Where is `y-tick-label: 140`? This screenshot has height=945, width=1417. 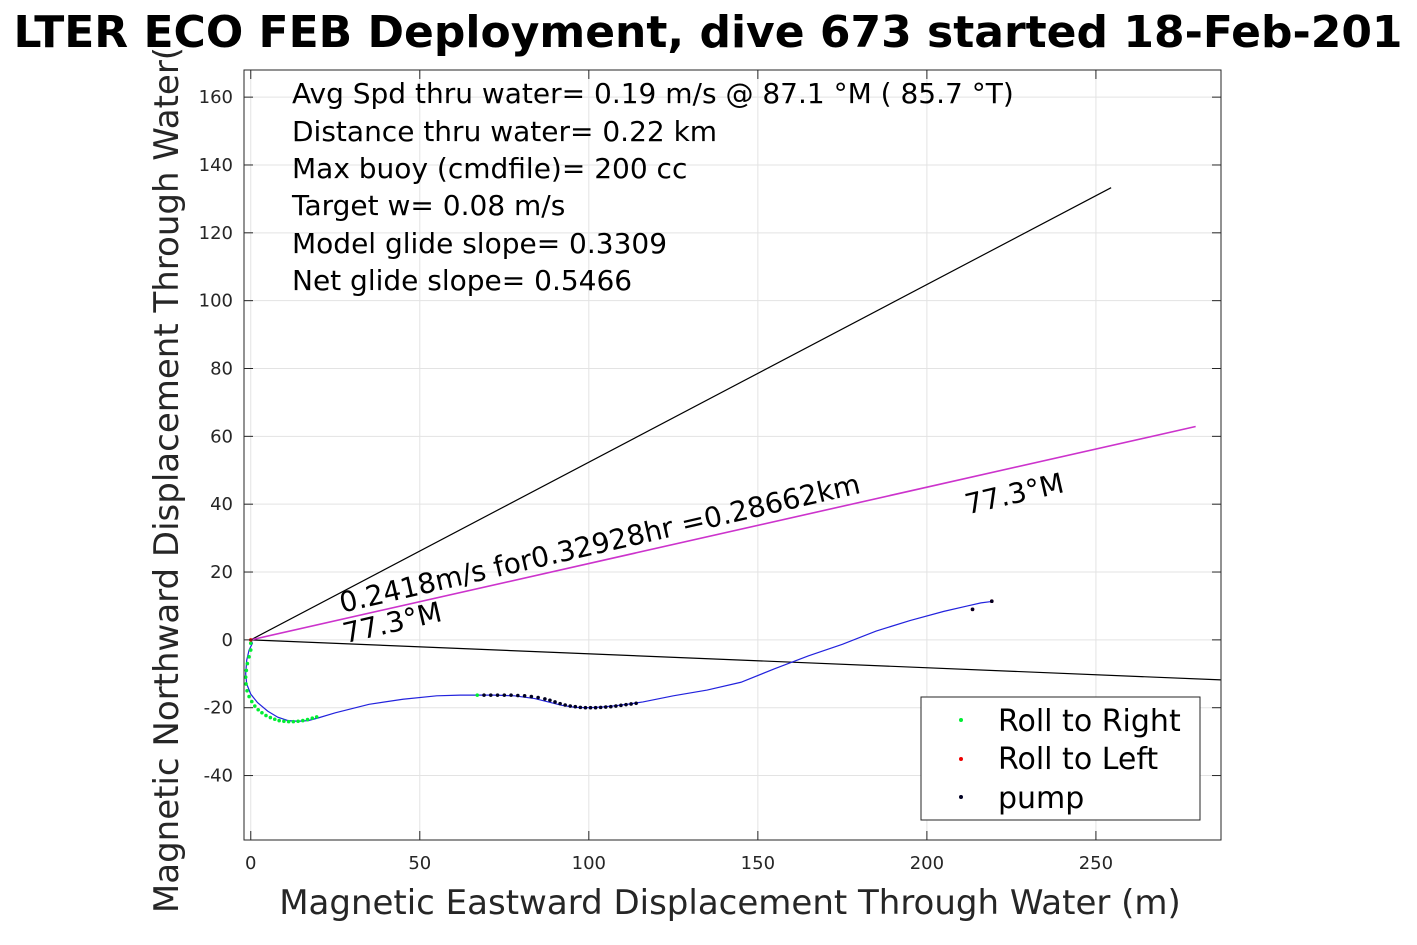 y-tick-label: 140 is located at coordinates (216, 165).